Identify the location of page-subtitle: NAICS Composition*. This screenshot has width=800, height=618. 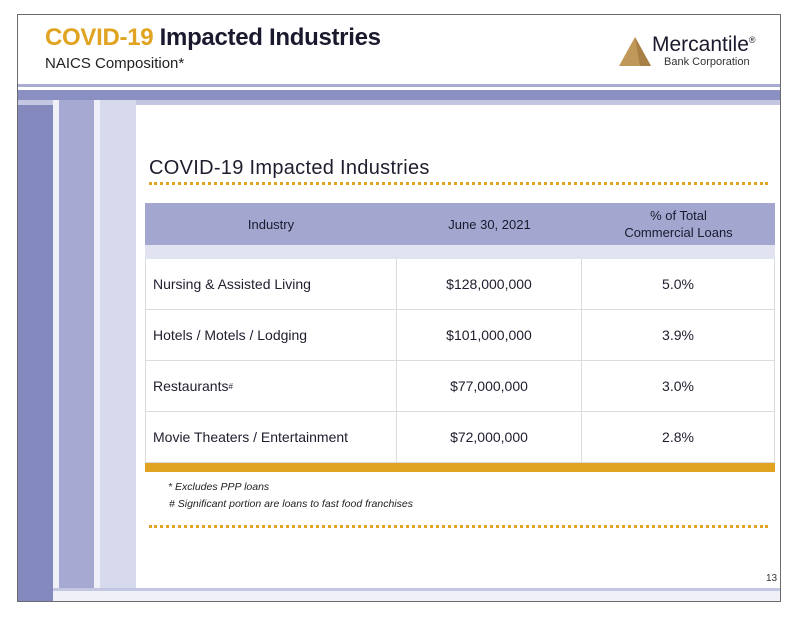
(115, 63).